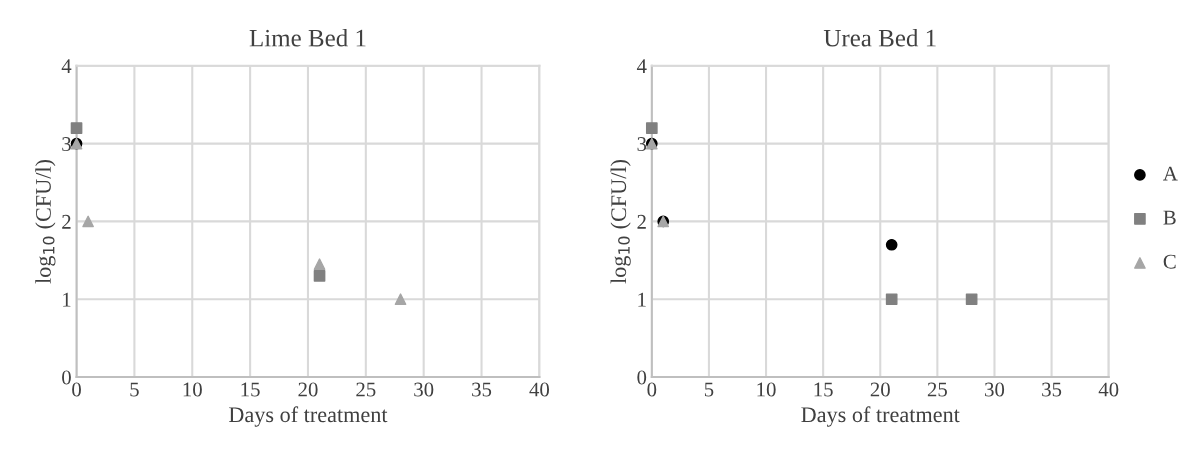 The image size is (1196, 457). I want to click on x-tick-label: 0, so click(652, 389).